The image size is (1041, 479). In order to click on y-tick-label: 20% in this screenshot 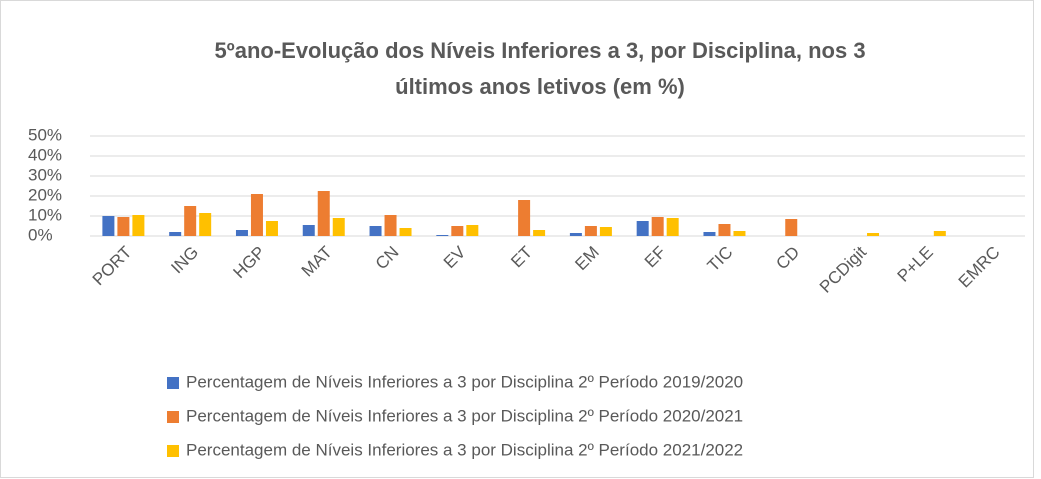, I will do `click(45, 194)`.